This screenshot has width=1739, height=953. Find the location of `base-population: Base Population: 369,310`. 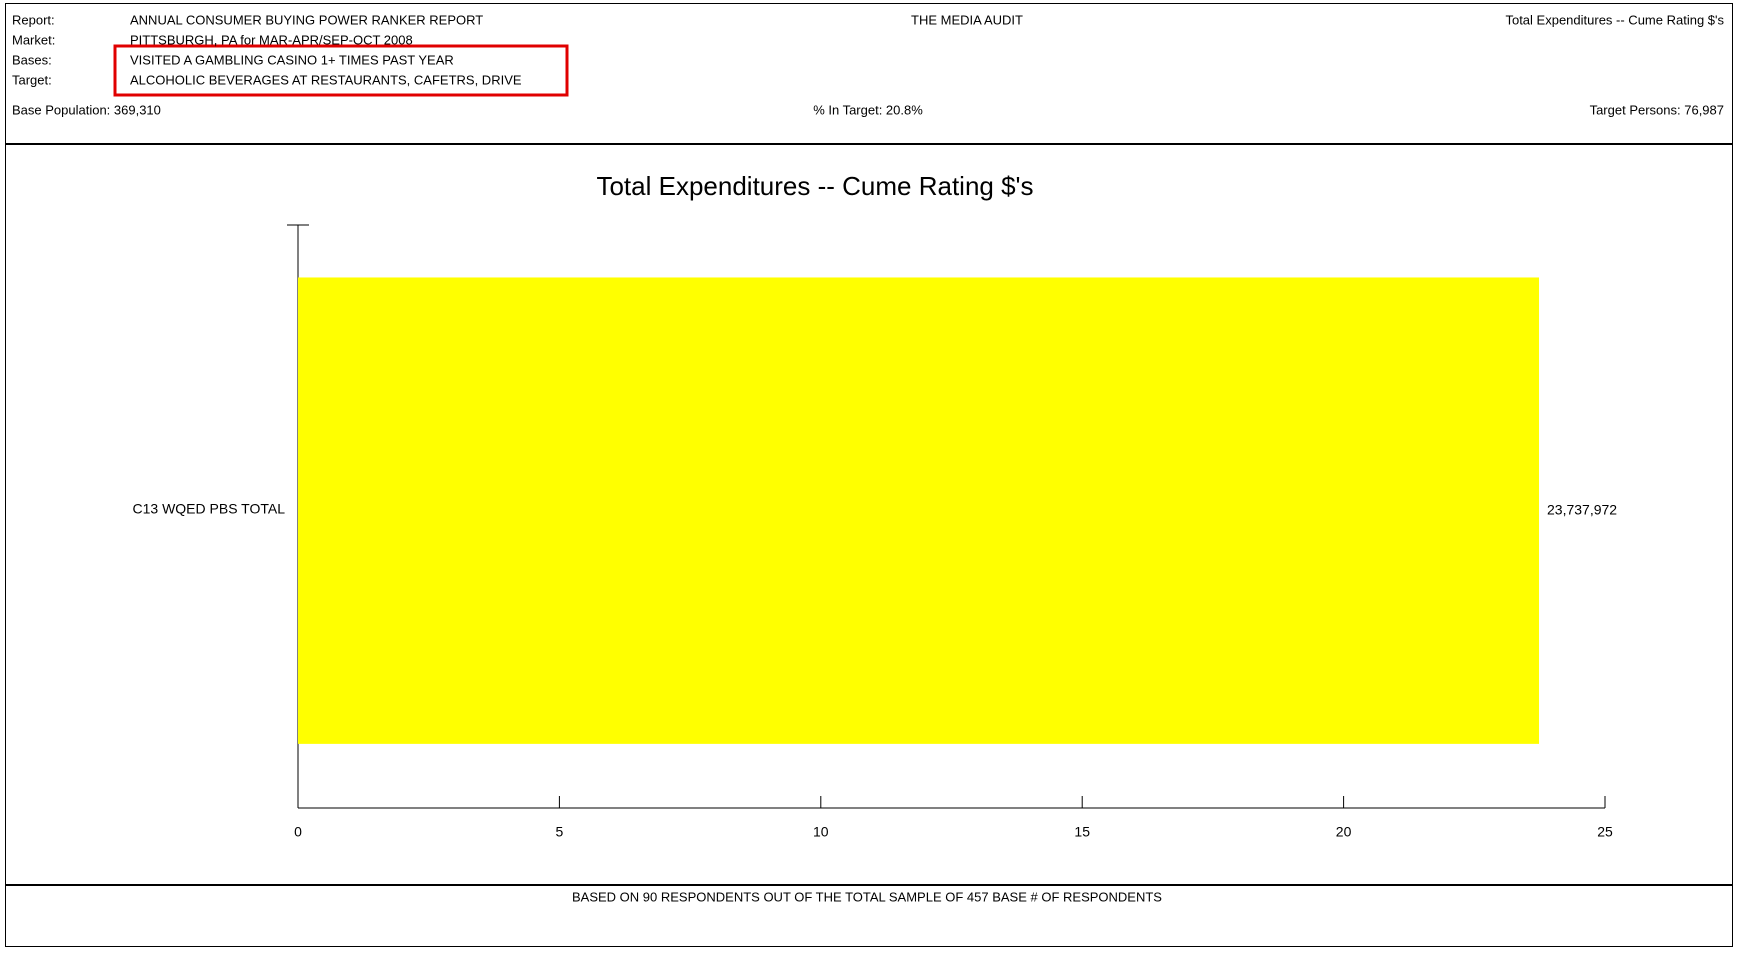

base-population: Base Population: 369,310 is located at coordinates (86, 109).